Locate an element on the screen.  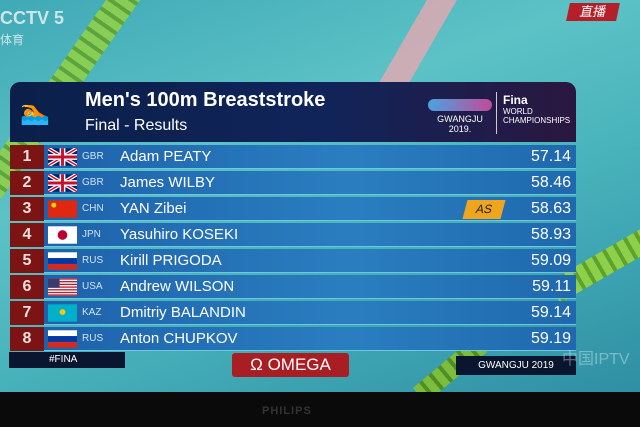
tv-brand: PHILIPS is located at coordinates (287, 411).